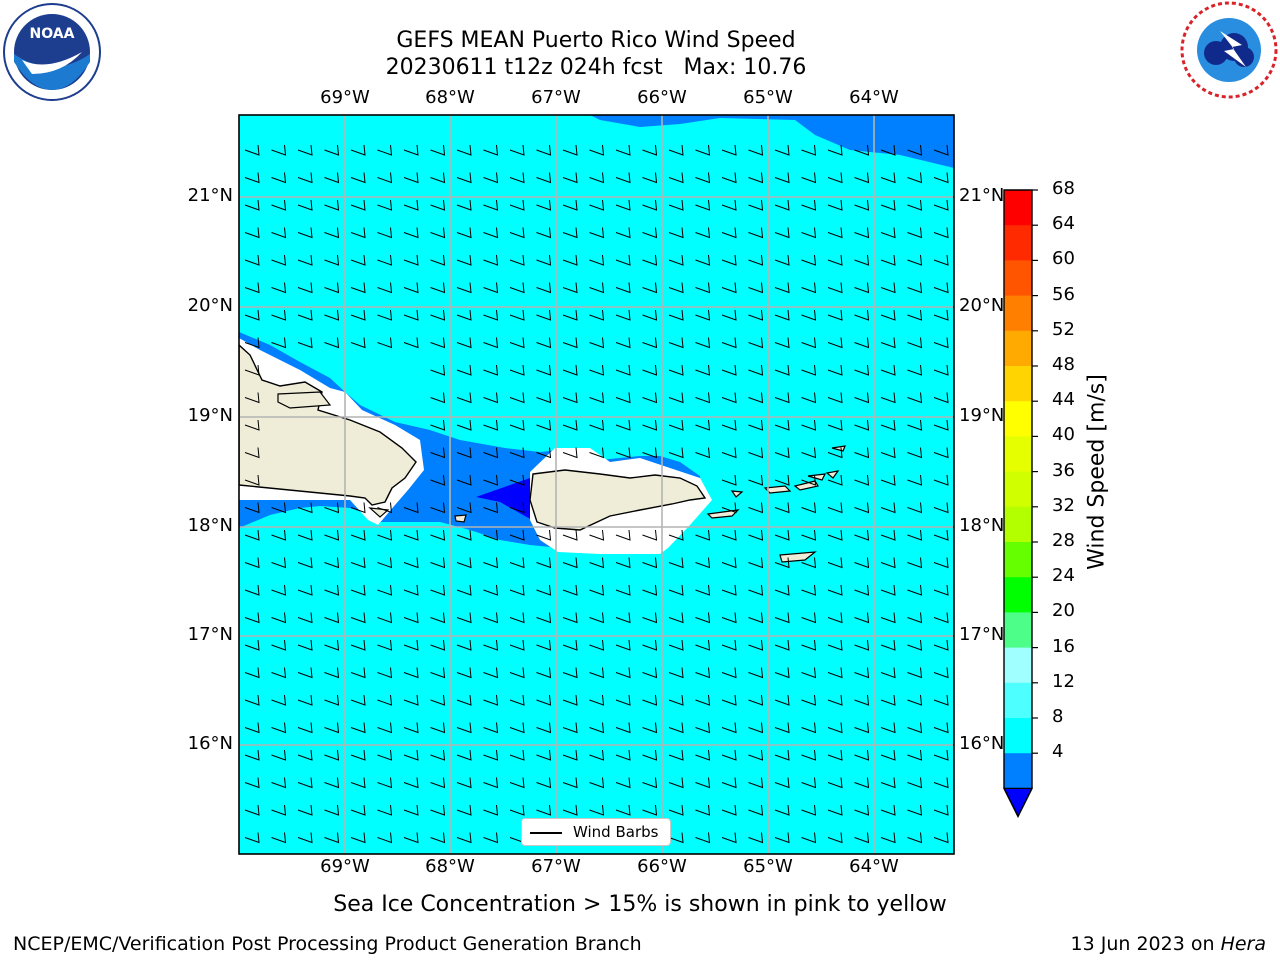 Image resolution: width=1280 pixels, height=960 pixels. What do you see at coordinates (556, 97) in the screenshot?
I see `lon-tick-label-top: 67°W` at bounding box center [556, 97].